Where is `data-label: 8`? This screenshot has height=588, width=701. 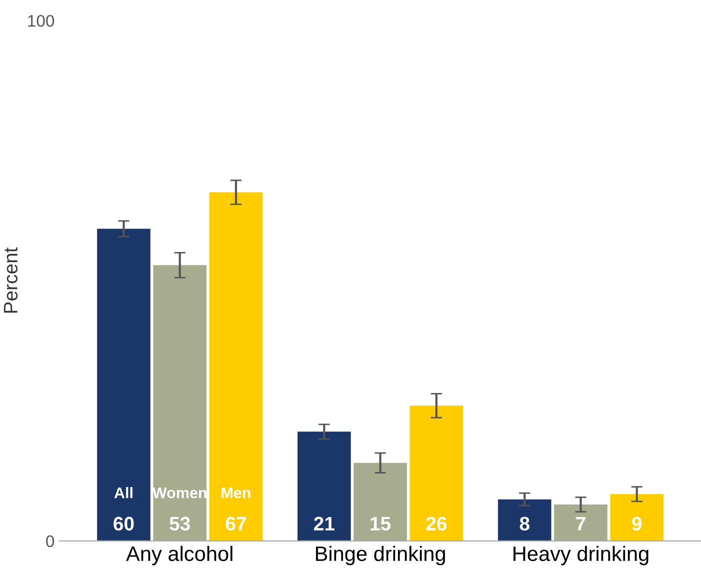 data-label: 8 is located at coordinates (525, 523).